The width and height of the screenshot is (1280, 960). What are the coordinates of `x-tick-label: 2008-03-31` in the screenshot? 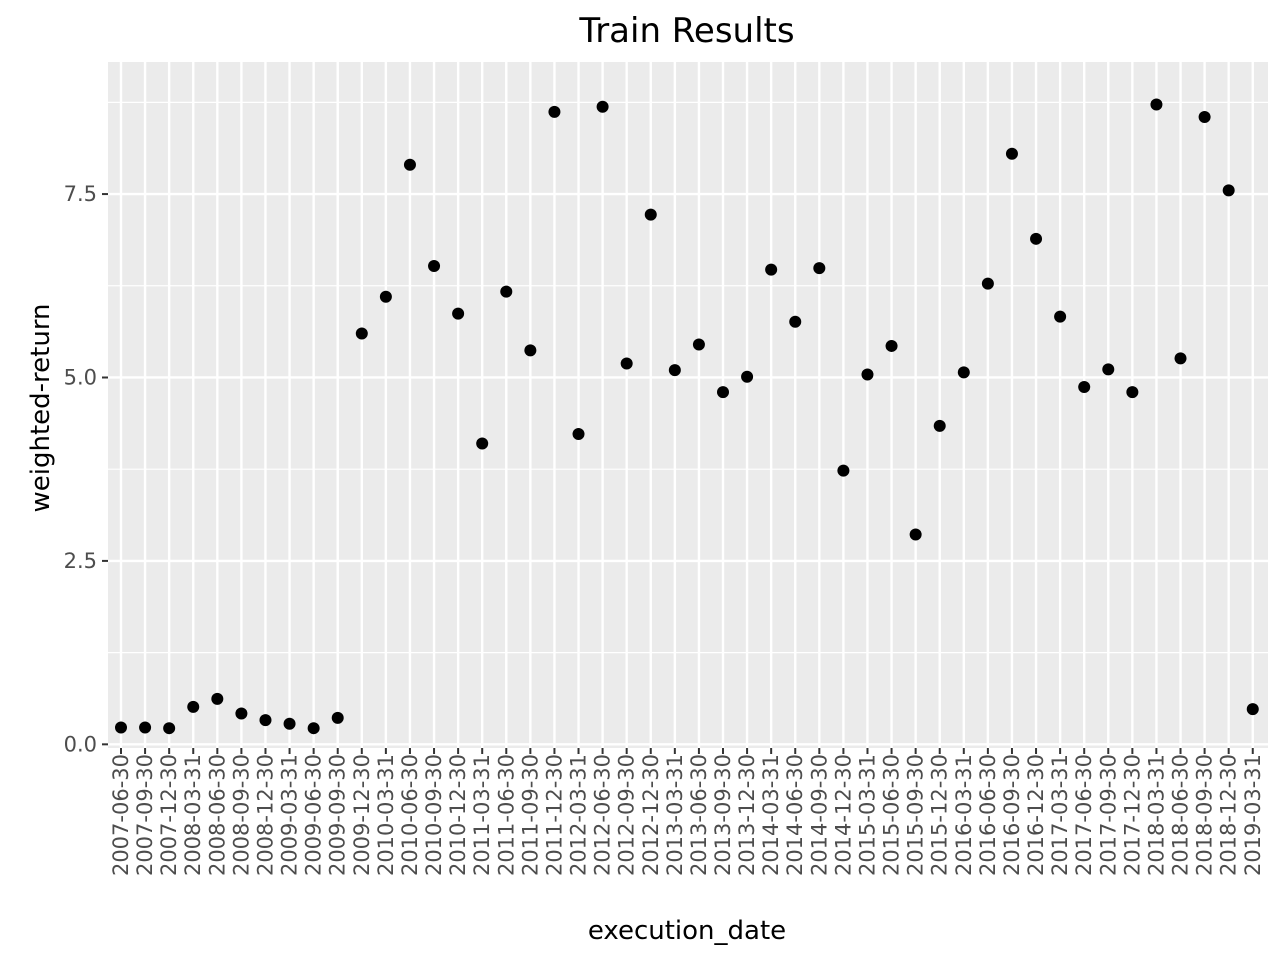 It's located at (193, 815).